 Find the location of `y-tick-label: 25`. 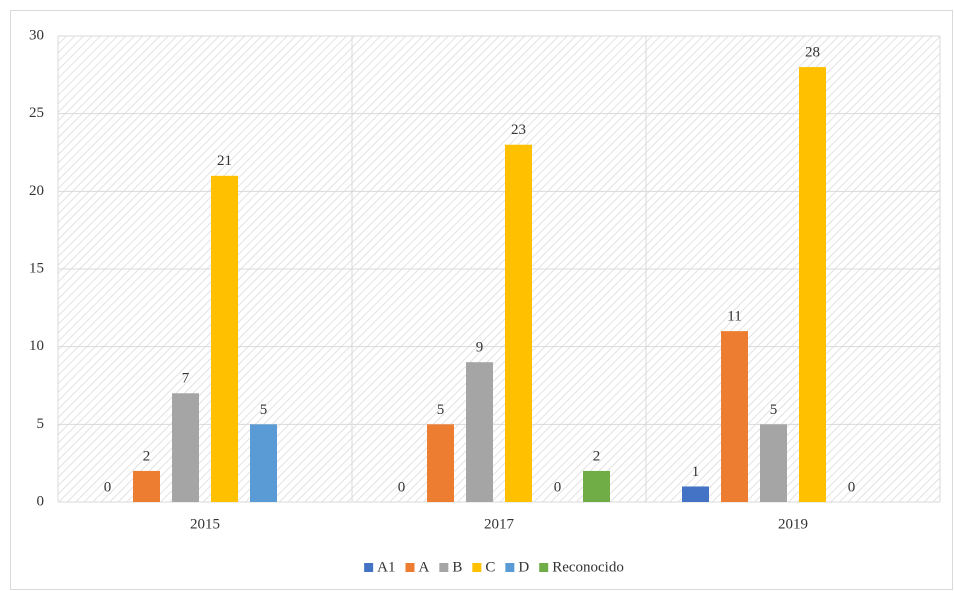

y-tick-label: 25 is located at coordinates (36, 113).